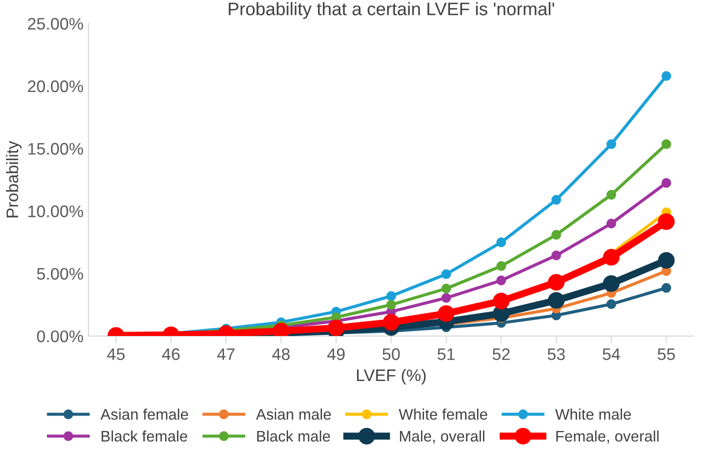 The width and height of the screenshot is (708, 470). Describe the element at coordinates (56, 86) in the screenshot. I see `y-tick-label: 20.00%` at that location.